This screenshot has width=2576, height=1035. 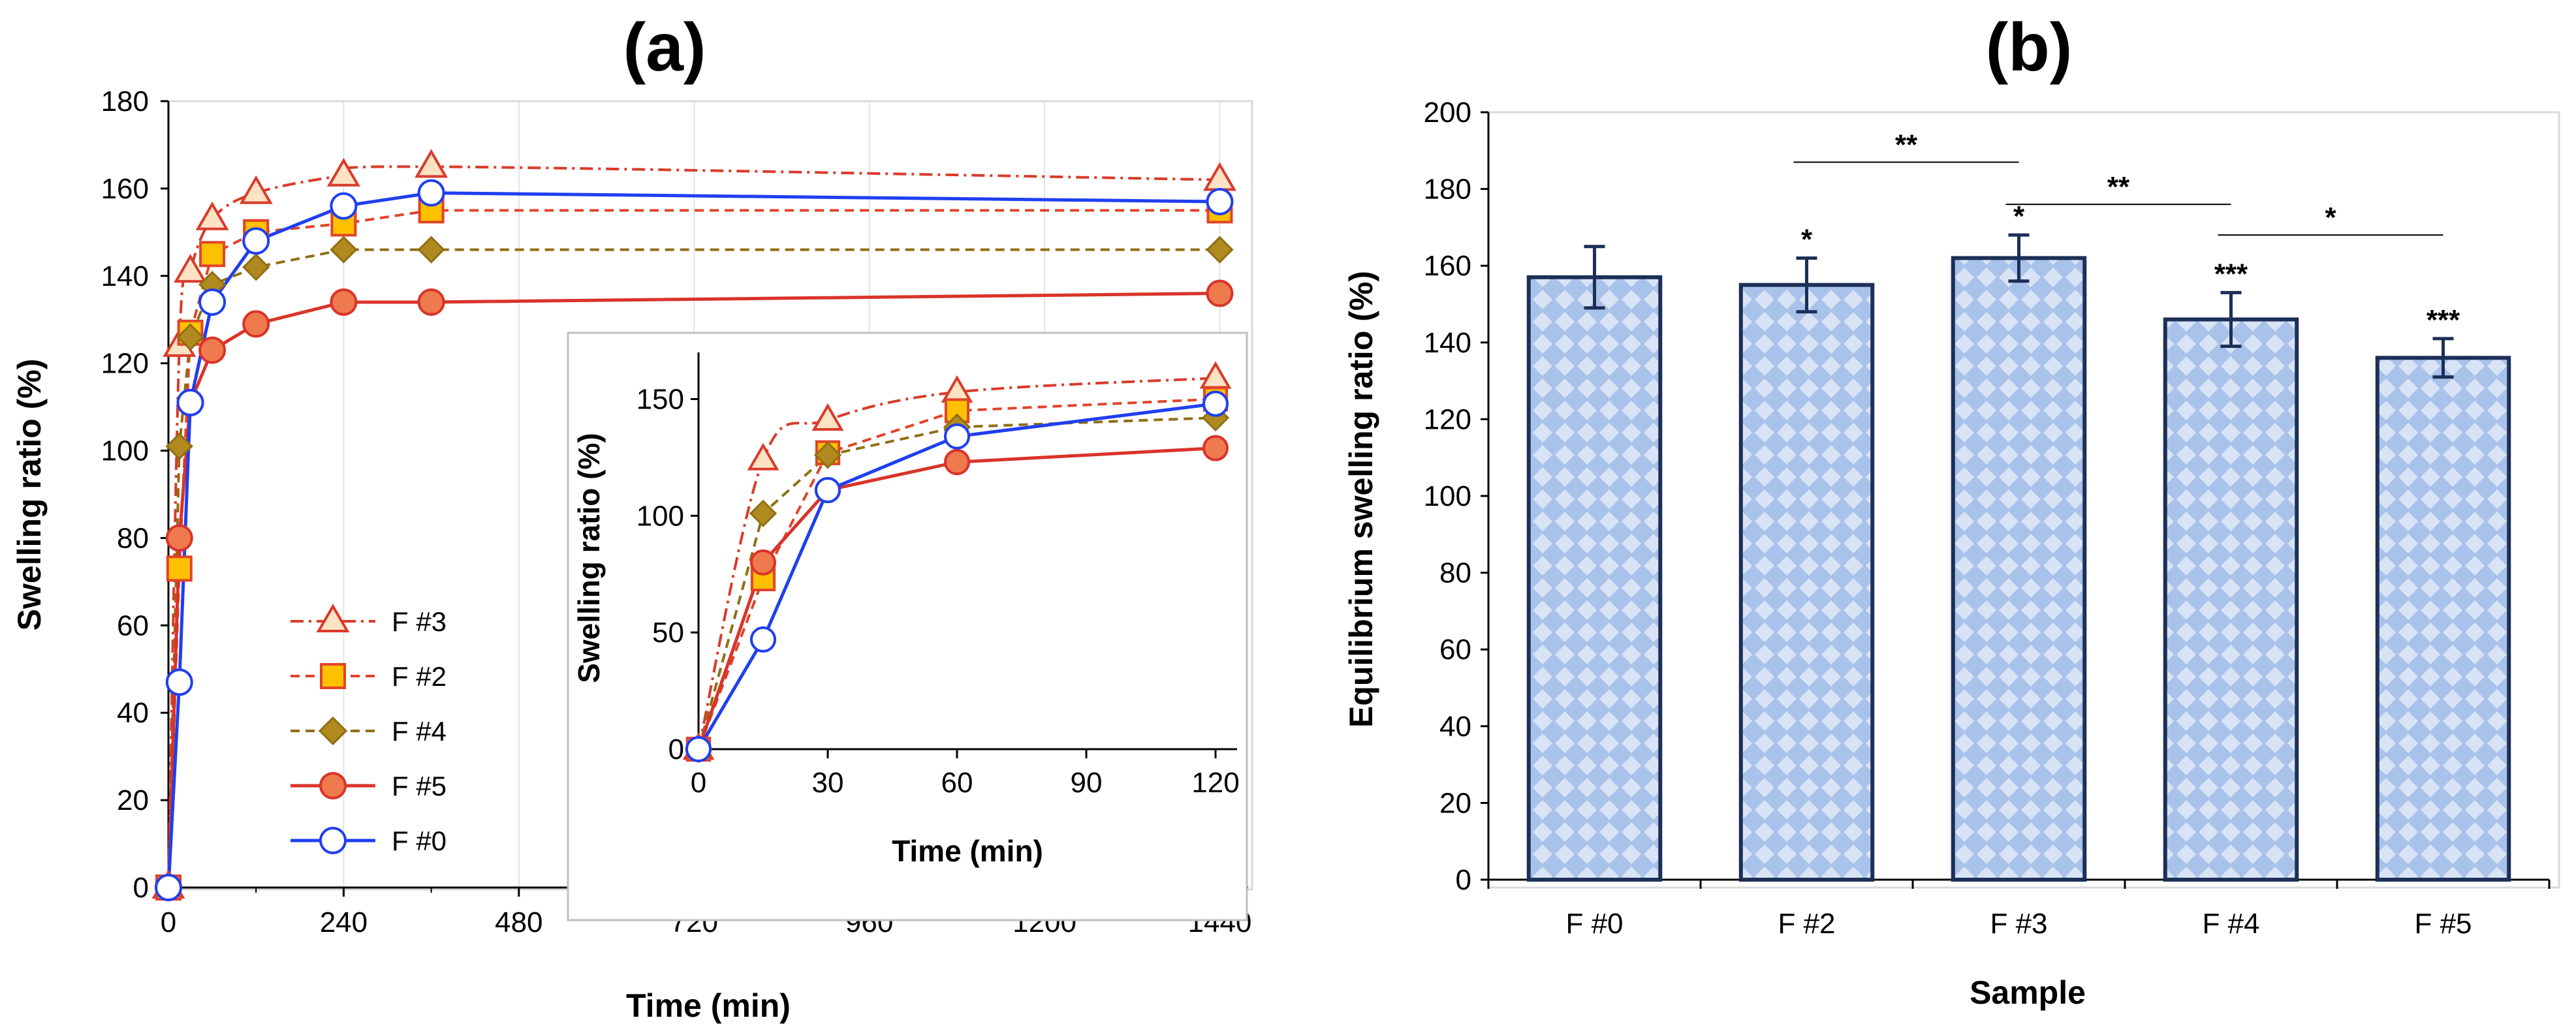 I want to click on panel-a-y-tick-label: 40, so click(x=133, y=713).